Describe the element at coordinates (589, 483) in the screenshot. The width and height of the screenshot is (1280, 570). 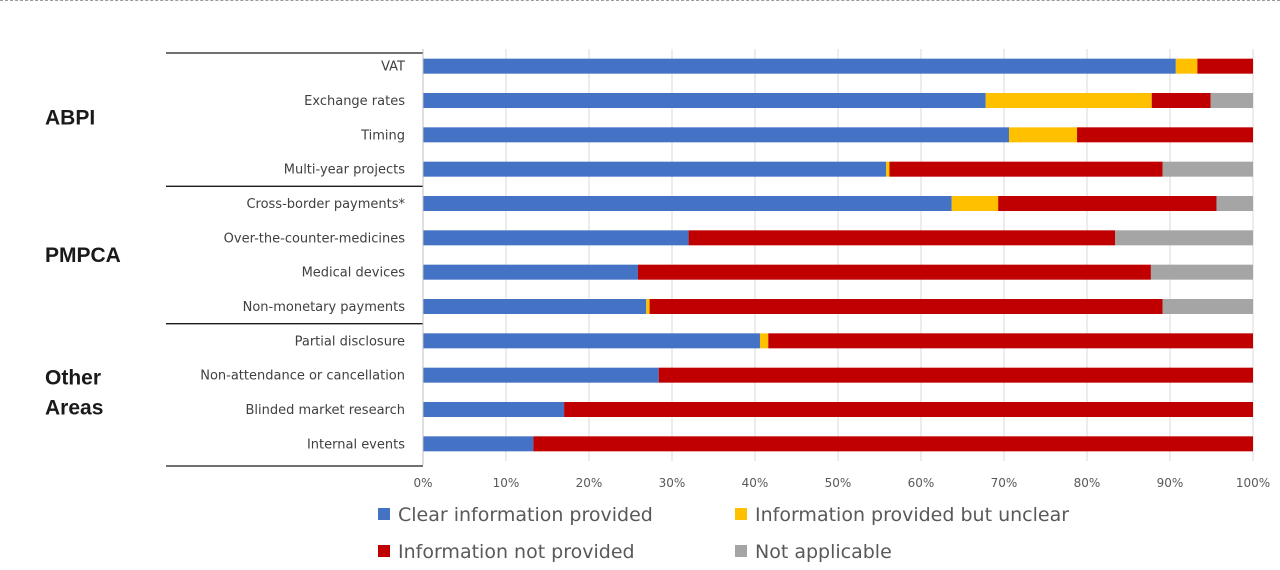
I see `x-tick-label: 20%` at that location.